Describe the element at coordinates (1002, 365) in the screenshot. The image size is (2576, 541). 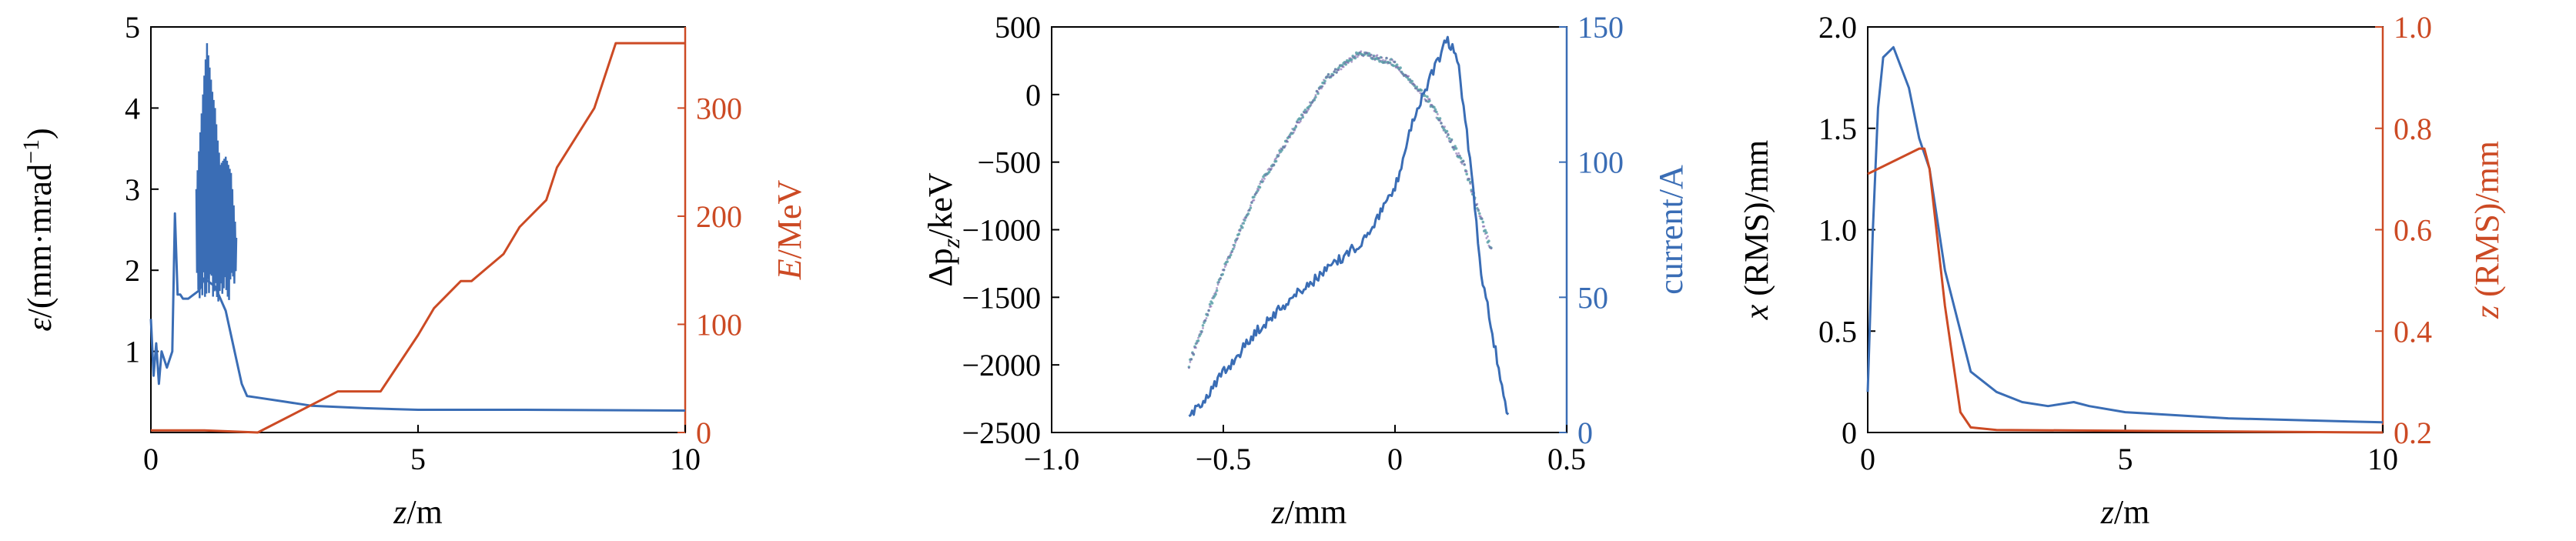
I see `y-tick-label-left: −2000` at that location.